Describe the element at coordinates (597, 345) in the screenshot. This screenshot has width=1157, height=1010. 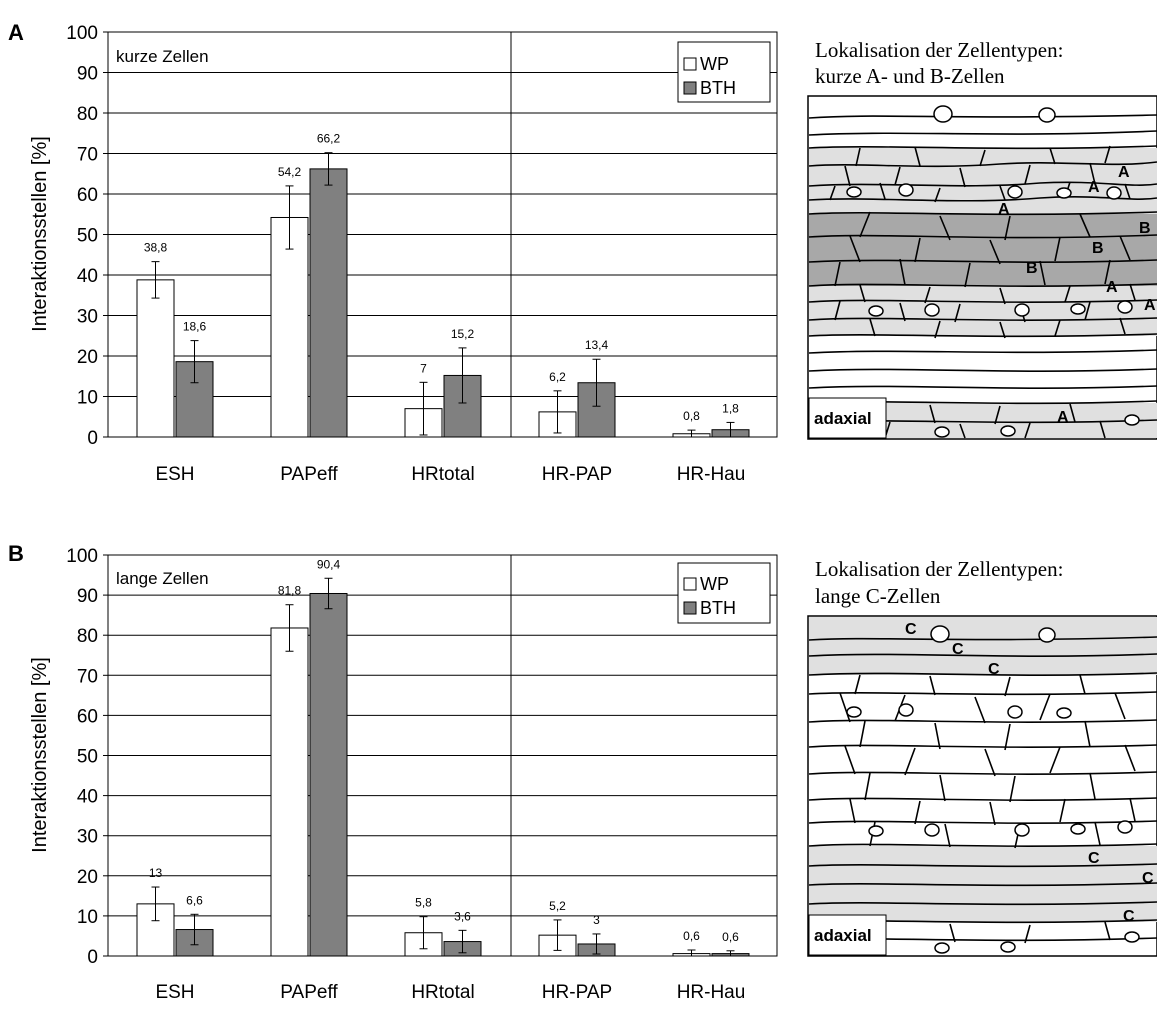
I see `data-label: 13,4` at that location.